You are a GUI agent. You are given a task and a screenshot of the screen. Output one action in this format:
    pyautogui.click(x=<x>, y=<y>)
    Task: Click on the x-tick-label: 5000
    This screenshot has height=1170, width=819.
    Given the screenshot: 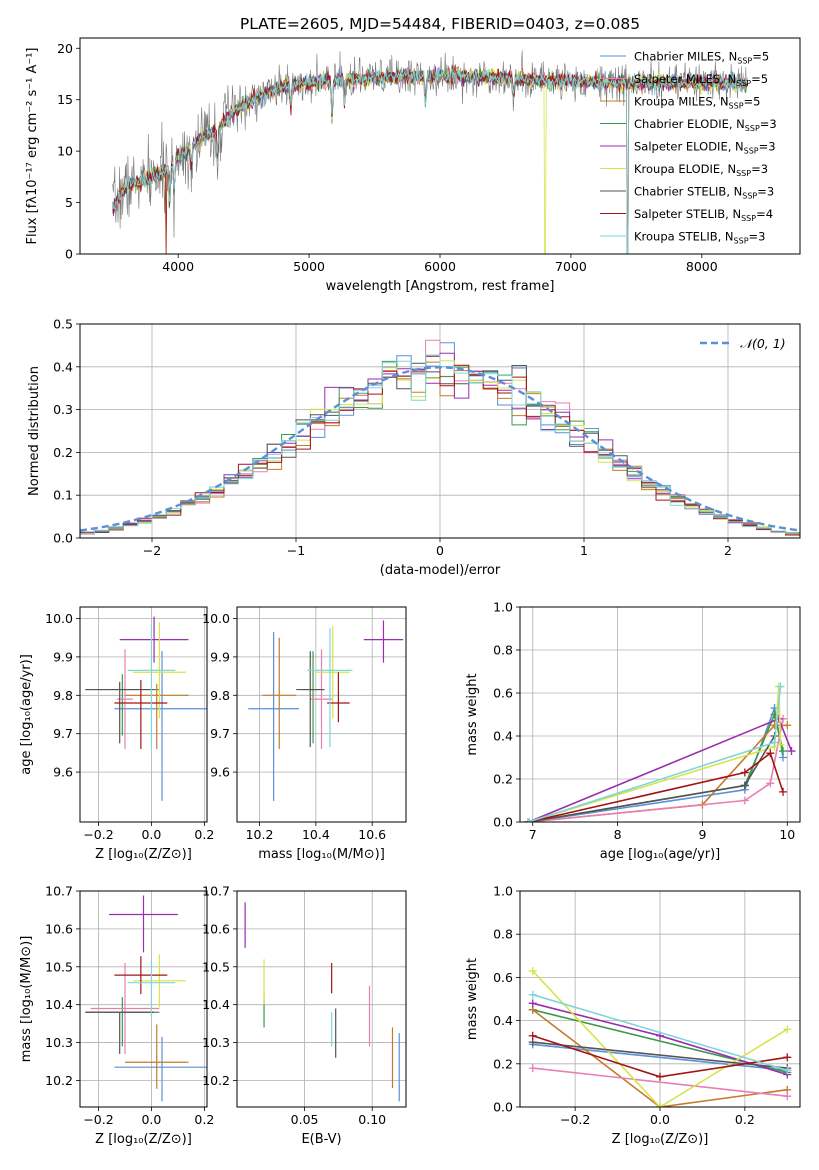 What is the action you would take?
    pyautogui.click(x=309, y=266)
    